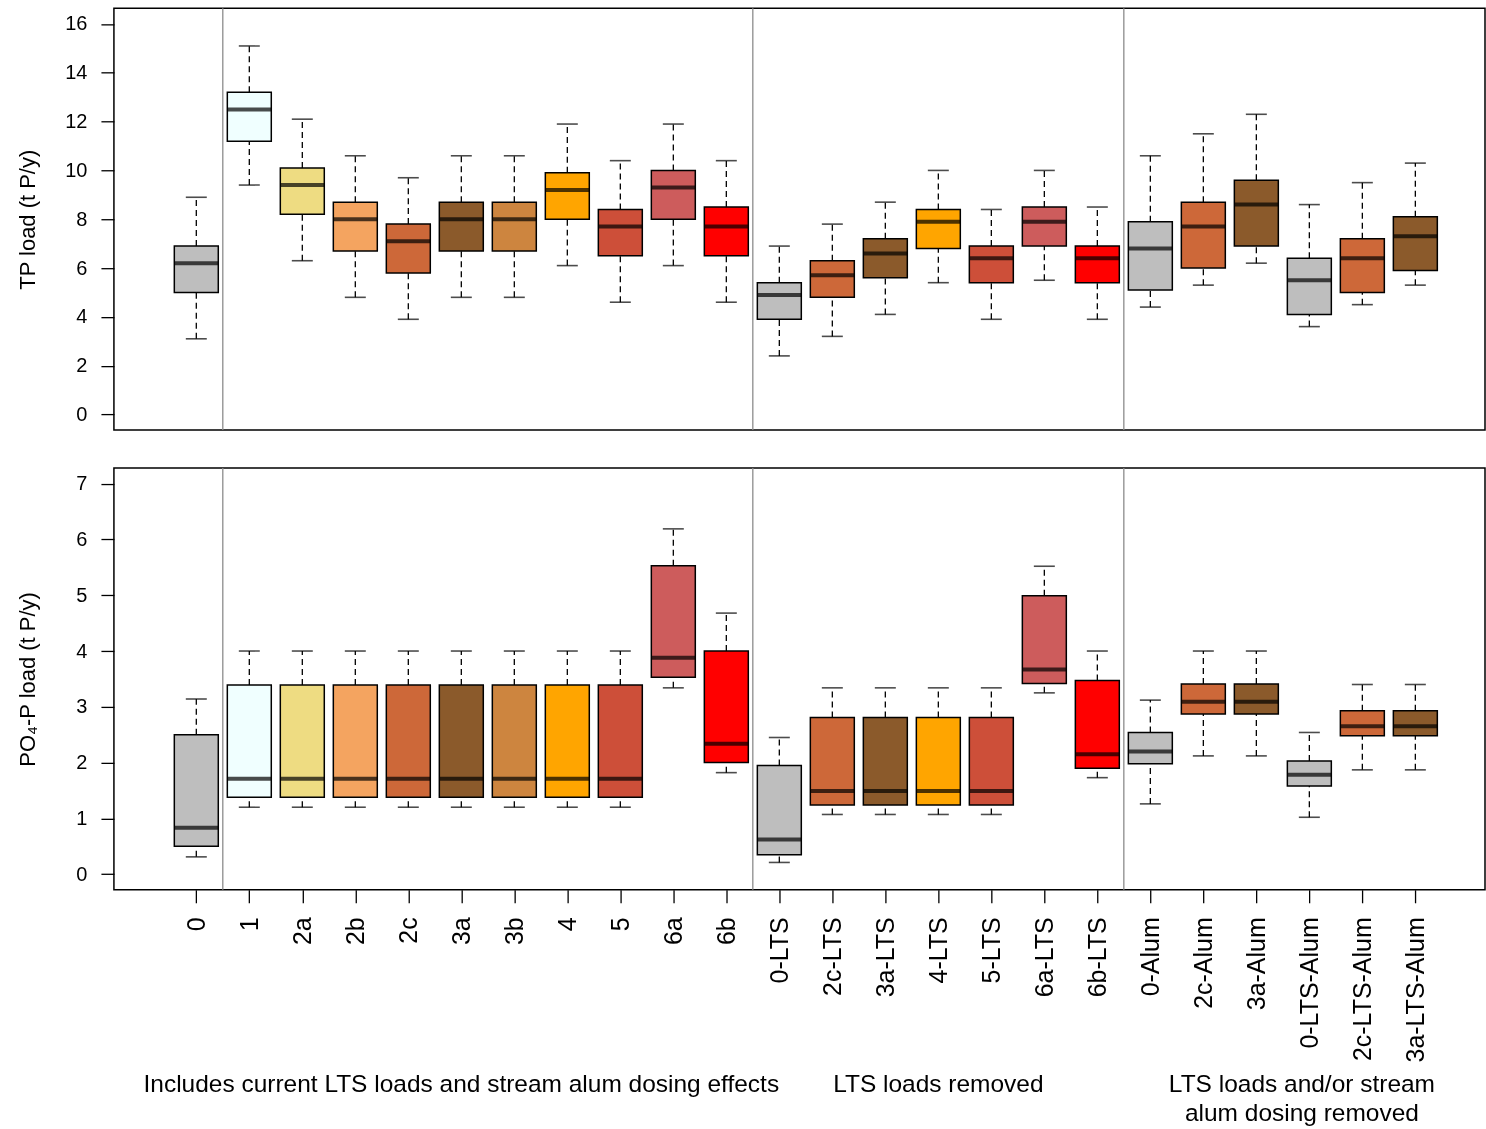  Describe the element at coordinates (619, 924) in the screenshot. I see `x-tick-label: 5` at that location.